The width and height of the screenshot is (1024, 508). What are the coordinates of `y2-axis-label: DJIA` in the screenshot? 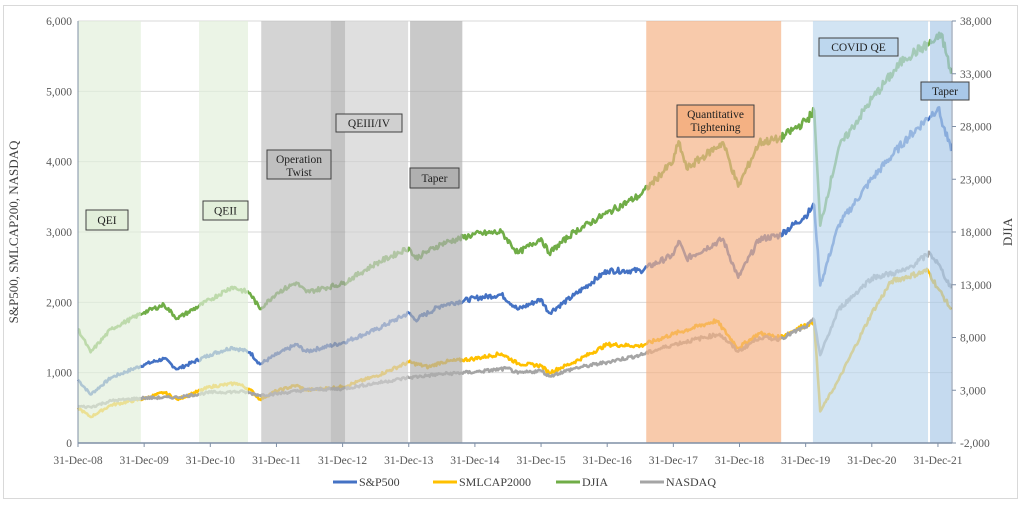 It's located at (1007, 231).